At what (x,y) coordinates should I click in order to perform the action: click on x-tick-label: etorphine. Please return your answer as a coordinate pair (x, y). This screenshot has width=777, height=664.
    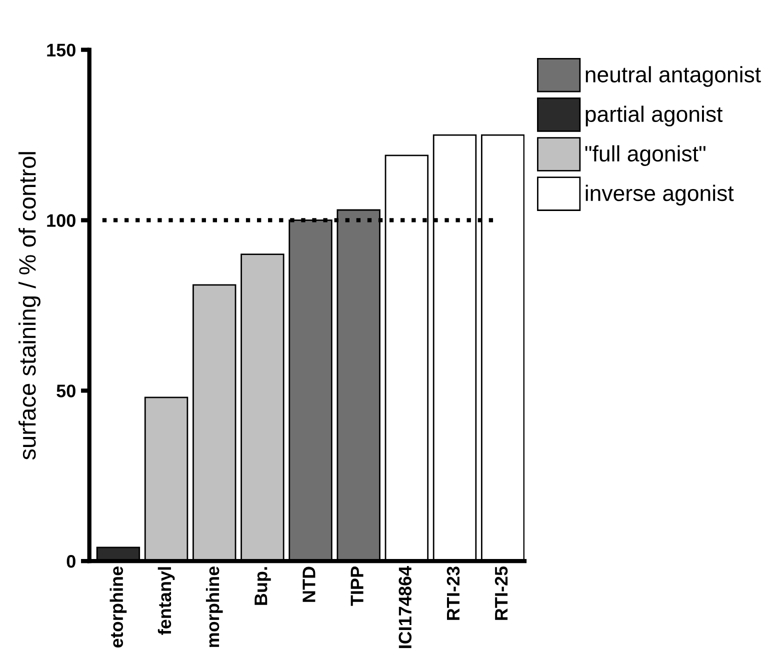
    Looking at the image, I should click on (118, 607).